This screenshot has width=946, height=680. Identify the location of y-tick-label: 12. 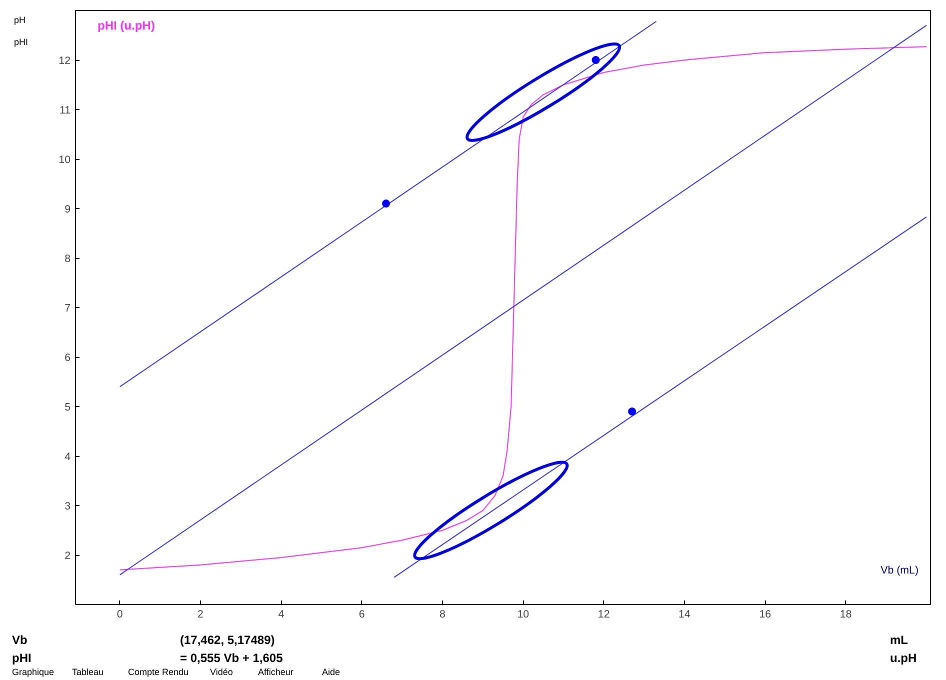
(64, 61).